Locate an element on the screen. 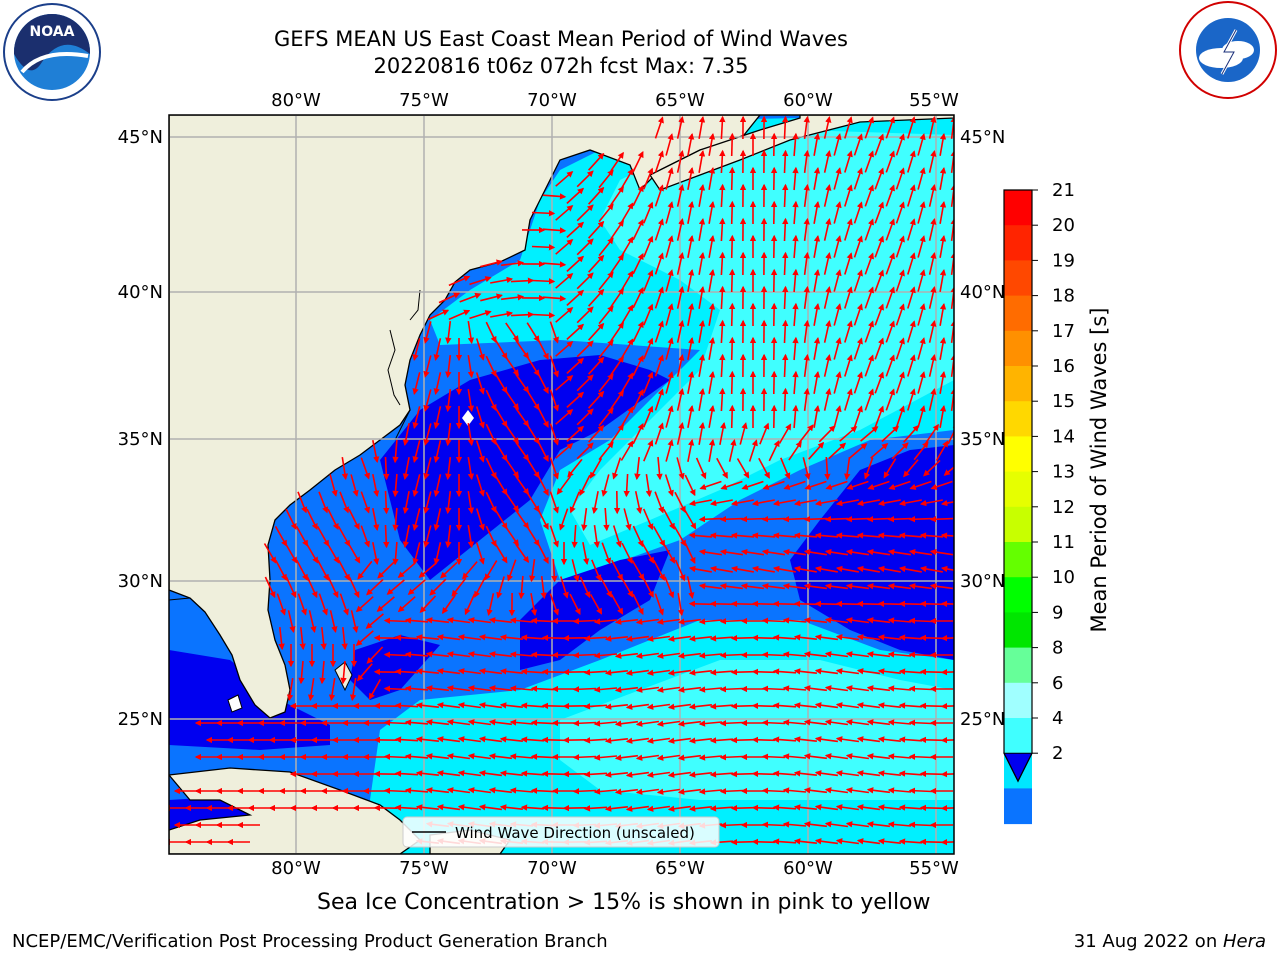  gulf-coast is located at coordinates (187, 605).